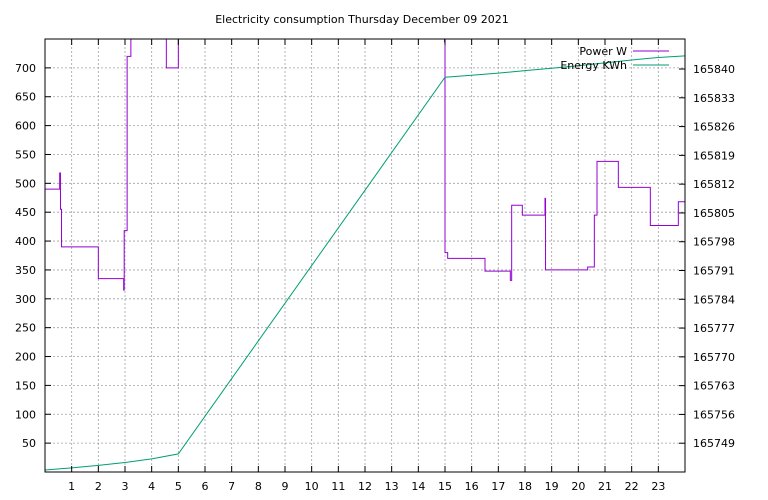 The width and height of the screenshot is (768, 500). What do you see at coordinates (151, 486) in the screenshot?
I see `x-tick-label: 4` at bounding box center [151, 486].